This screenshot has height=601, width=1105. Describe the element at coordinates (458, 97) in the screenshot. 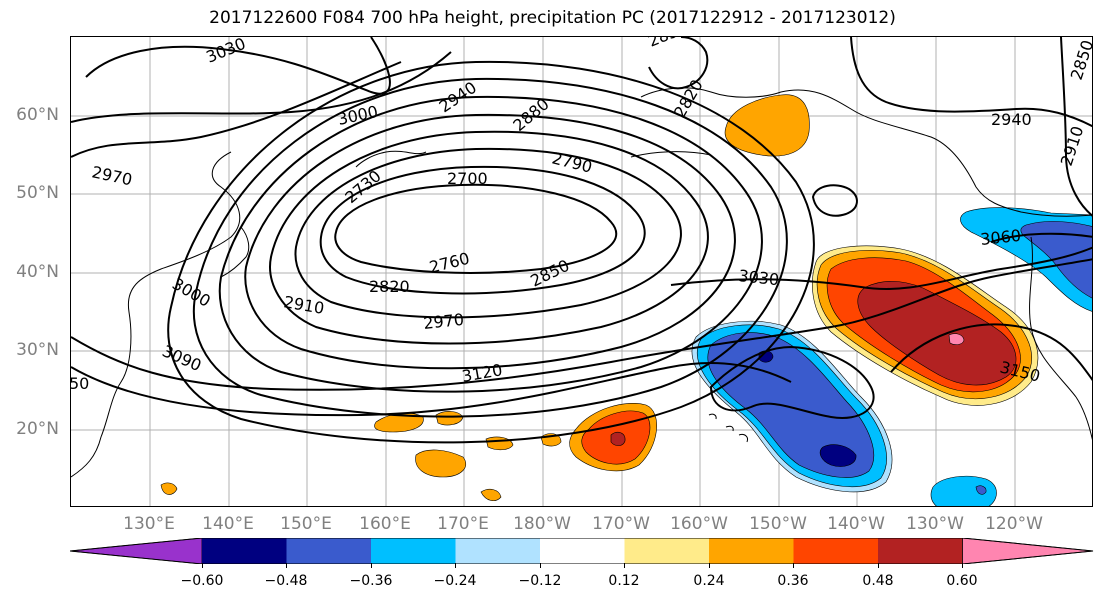

I see `contour-label-2940: 2940` at that location.